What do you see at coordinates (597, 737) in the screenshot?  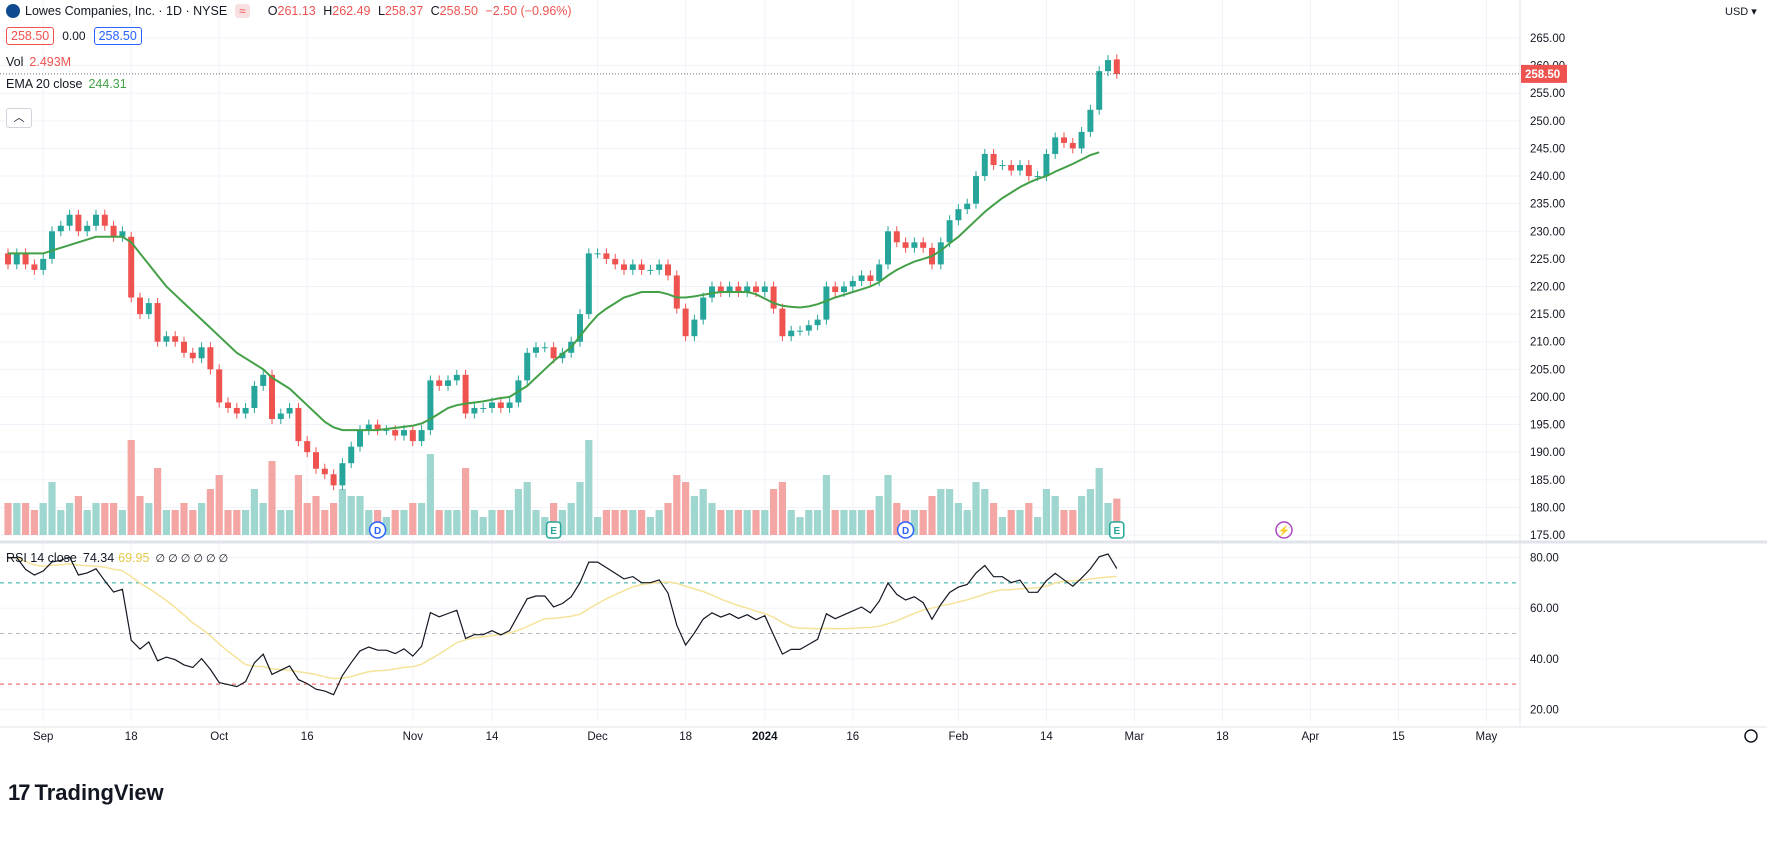 I see `time-tick-label: Dec` at bounding box center [597, 737].